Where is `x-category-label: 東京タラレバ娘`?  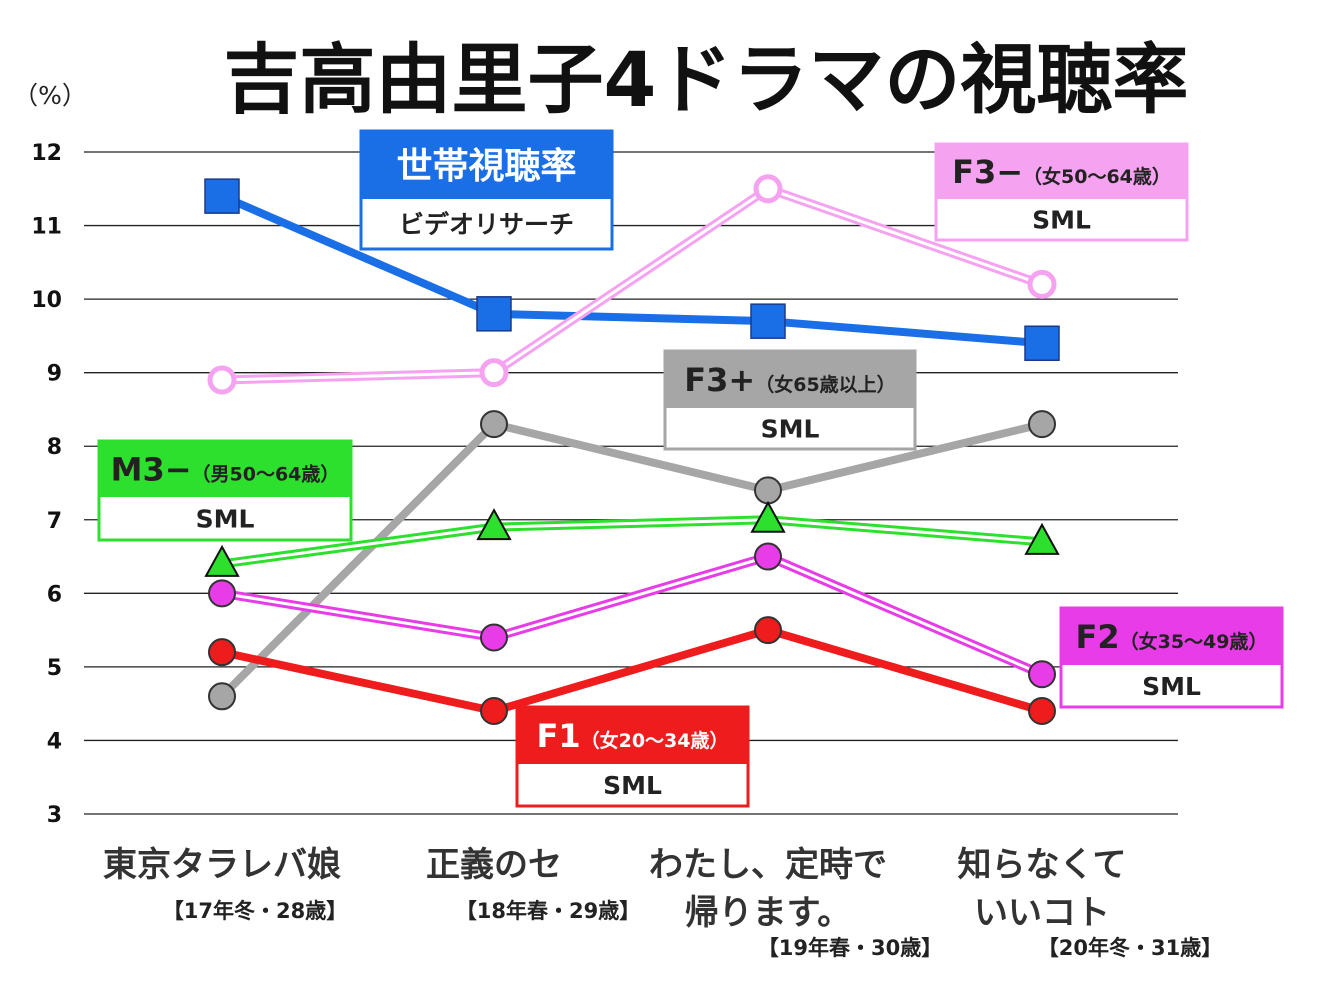
x-category-label: 東京タラレバ娘 is located at coordinates (222, 865).